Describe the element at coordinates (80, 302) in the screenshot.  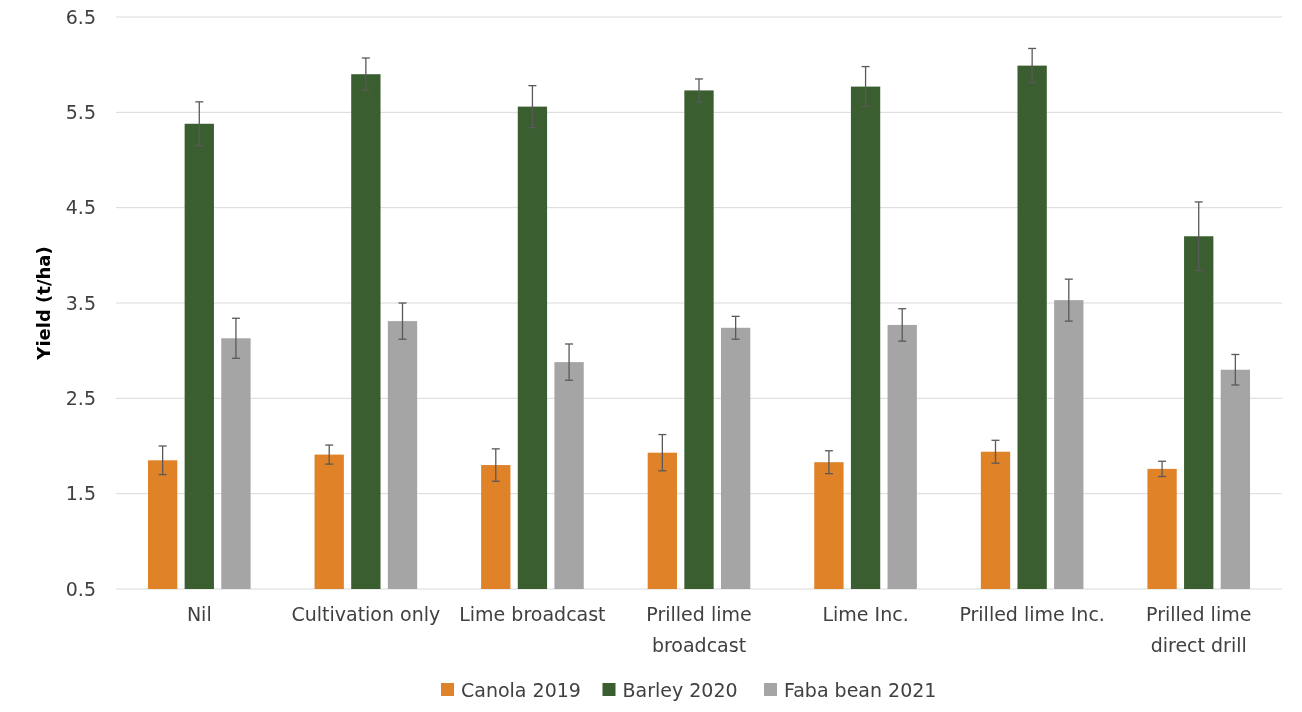
I see `y-tick-label: 3.5` at that location.